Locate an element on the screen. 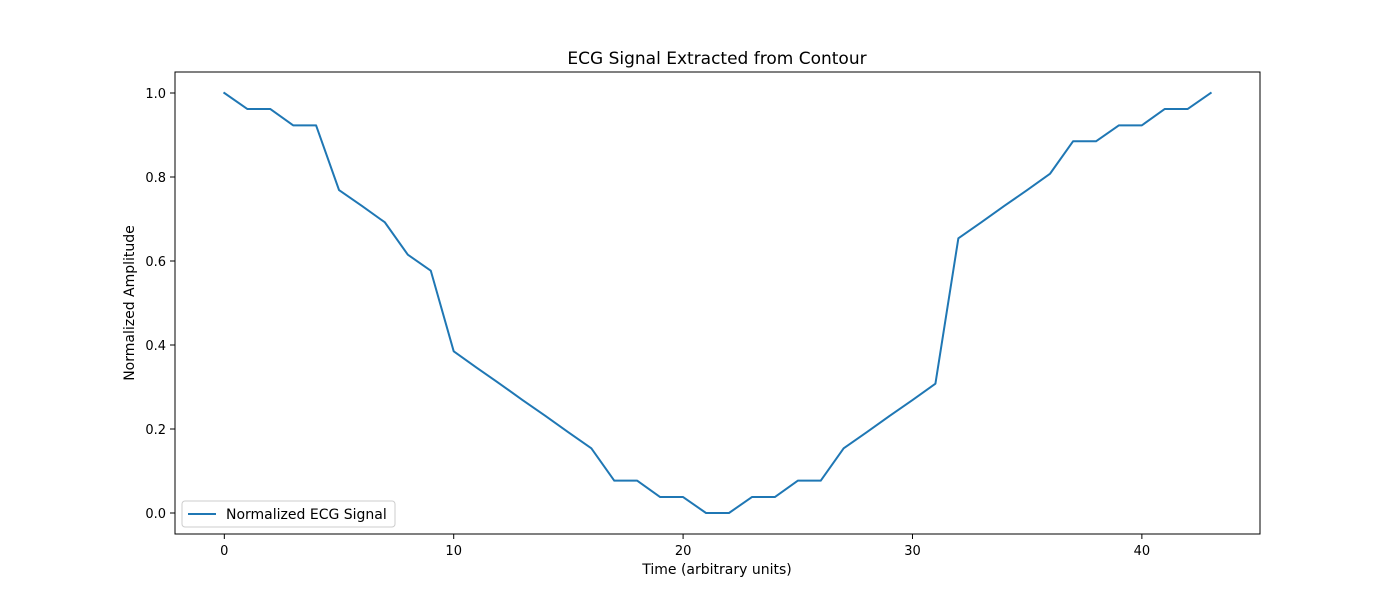 Image resolution: width=1400 pixels, height=600 pixels. x-axis-label: Time (arbitrary units) is located at coordinates (716, 570).